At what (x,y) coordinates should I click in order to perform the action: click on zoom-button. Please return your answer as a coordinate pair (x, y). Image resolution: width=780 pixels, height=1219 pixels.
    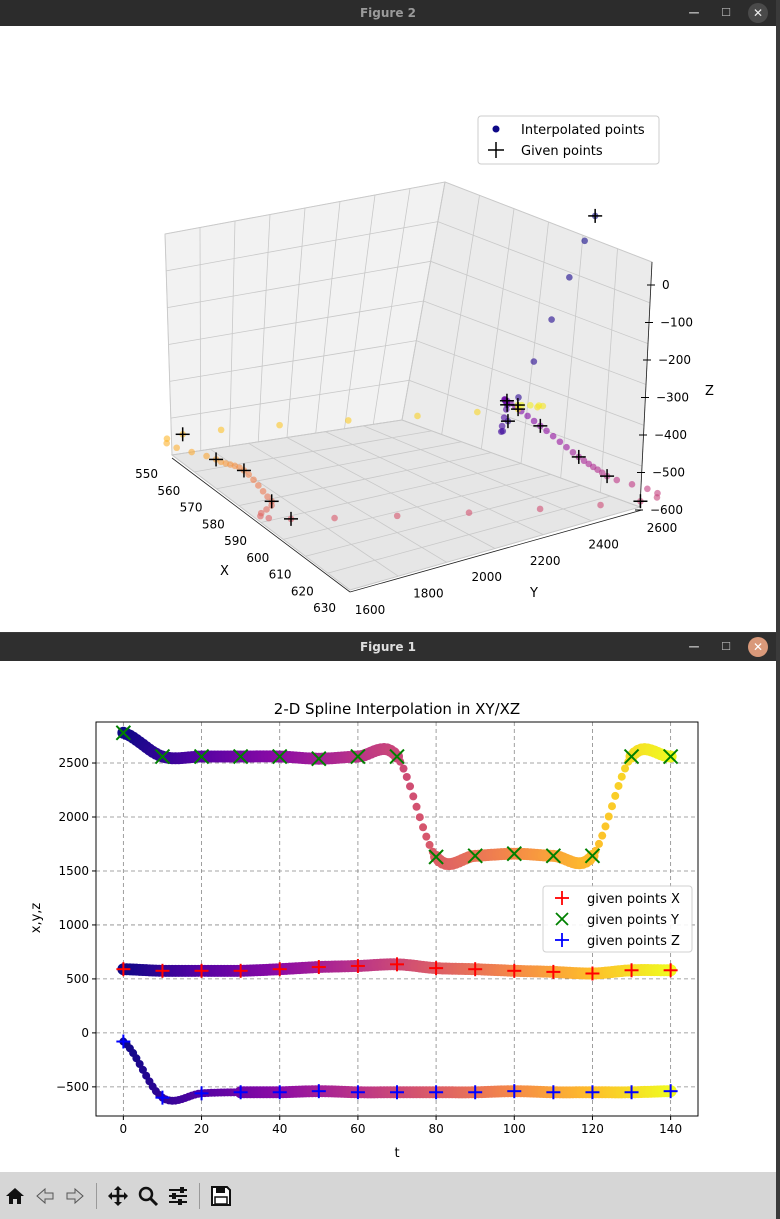
    Looking at the image, I should click on (148, 1196).